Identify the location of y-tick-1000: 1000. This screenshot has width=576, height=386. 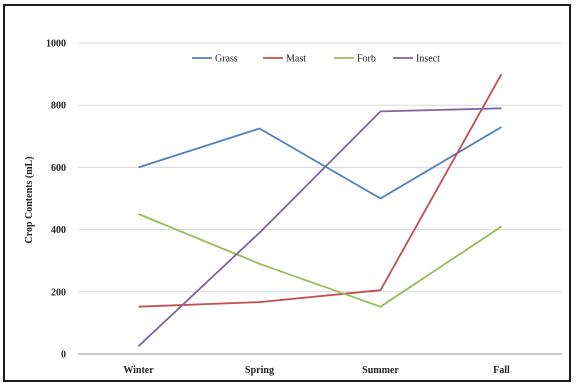
(56, 44).